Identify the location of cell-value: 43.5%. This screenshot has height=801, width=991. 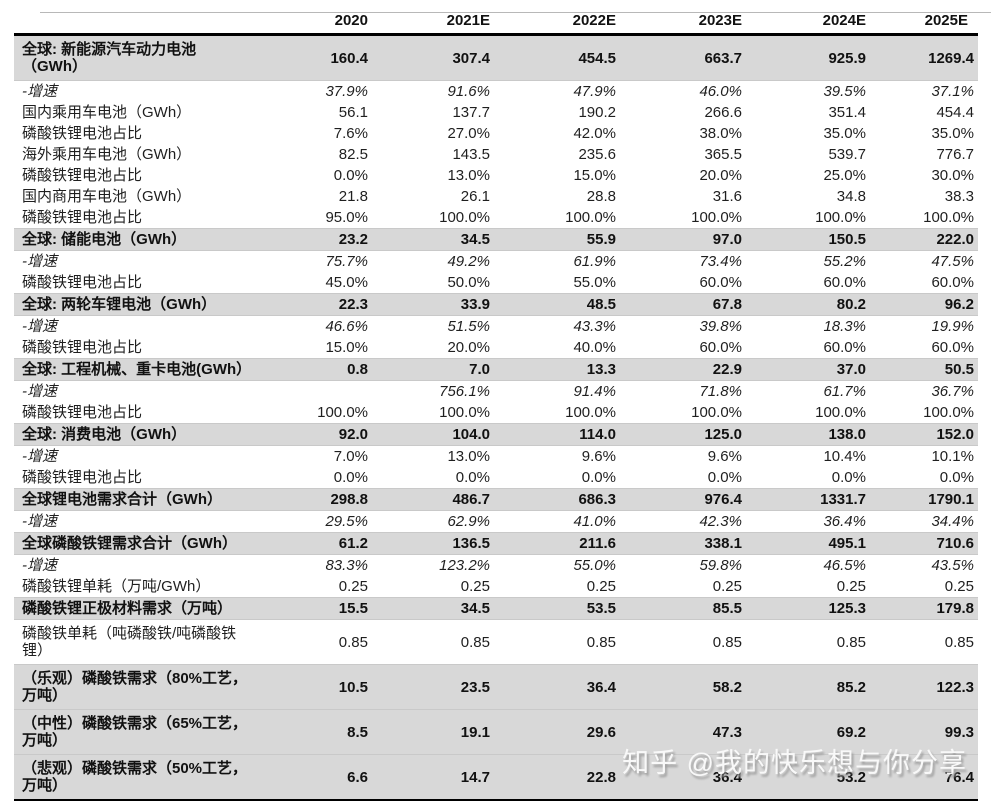
(952, 565).